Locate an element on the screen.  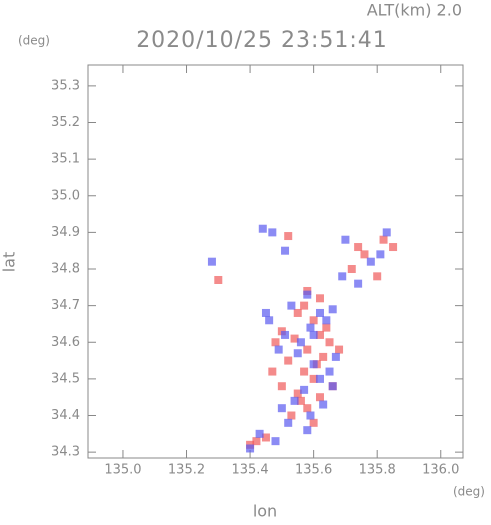
chart-subtitle: ALT(km) 2.0 is located at coordinates (414, 10).